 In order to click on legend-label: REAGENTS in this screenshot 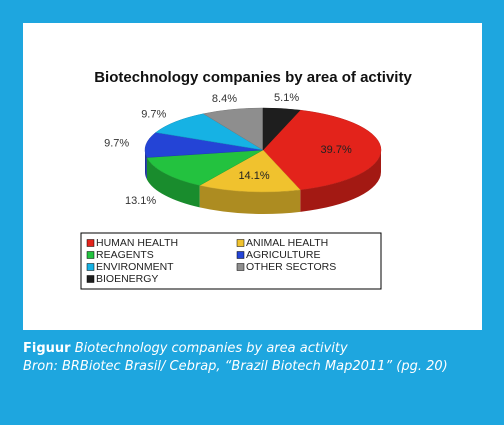, I will do `click(125, 255)`.